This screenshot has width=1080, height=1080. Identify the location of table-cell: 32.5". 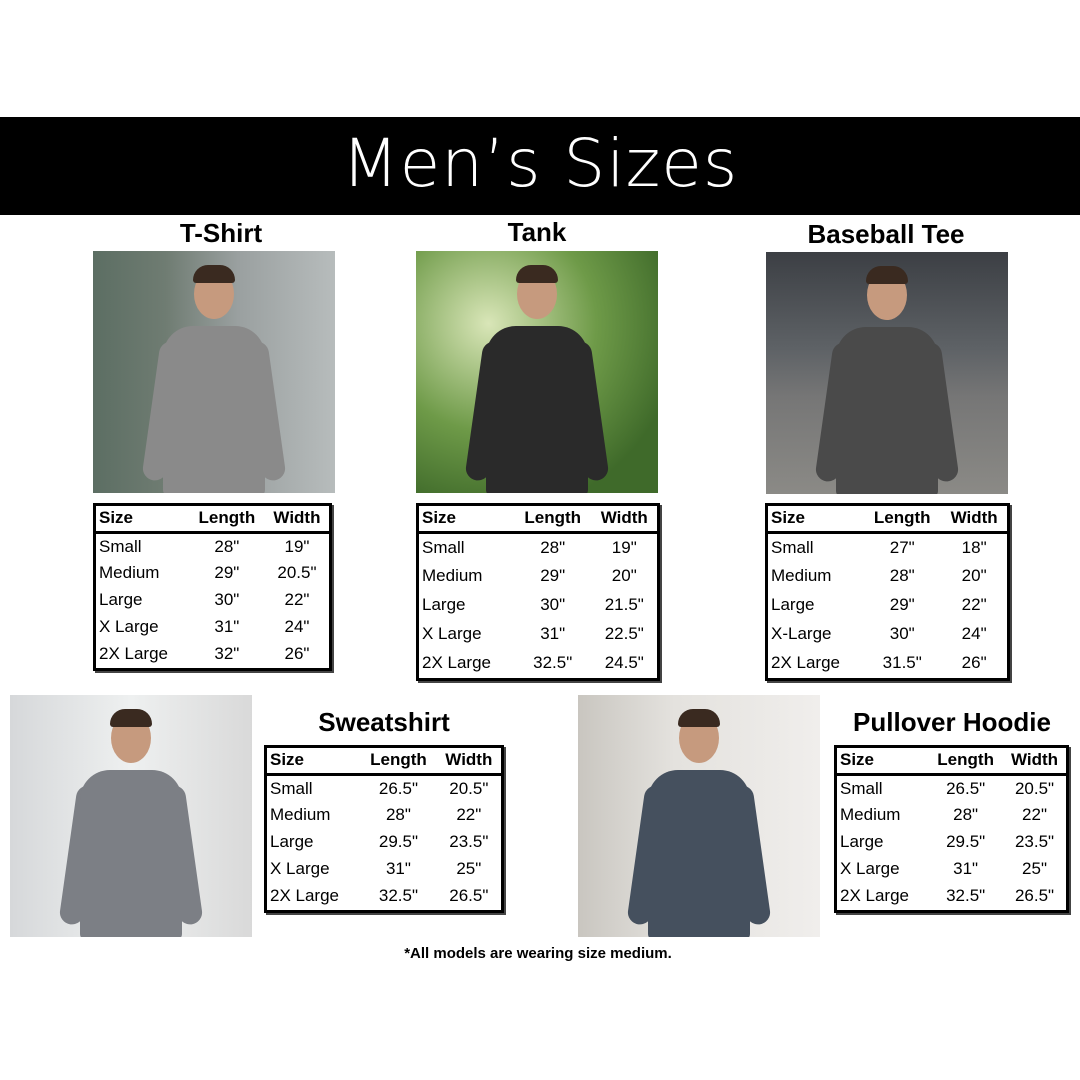
(398, 895).